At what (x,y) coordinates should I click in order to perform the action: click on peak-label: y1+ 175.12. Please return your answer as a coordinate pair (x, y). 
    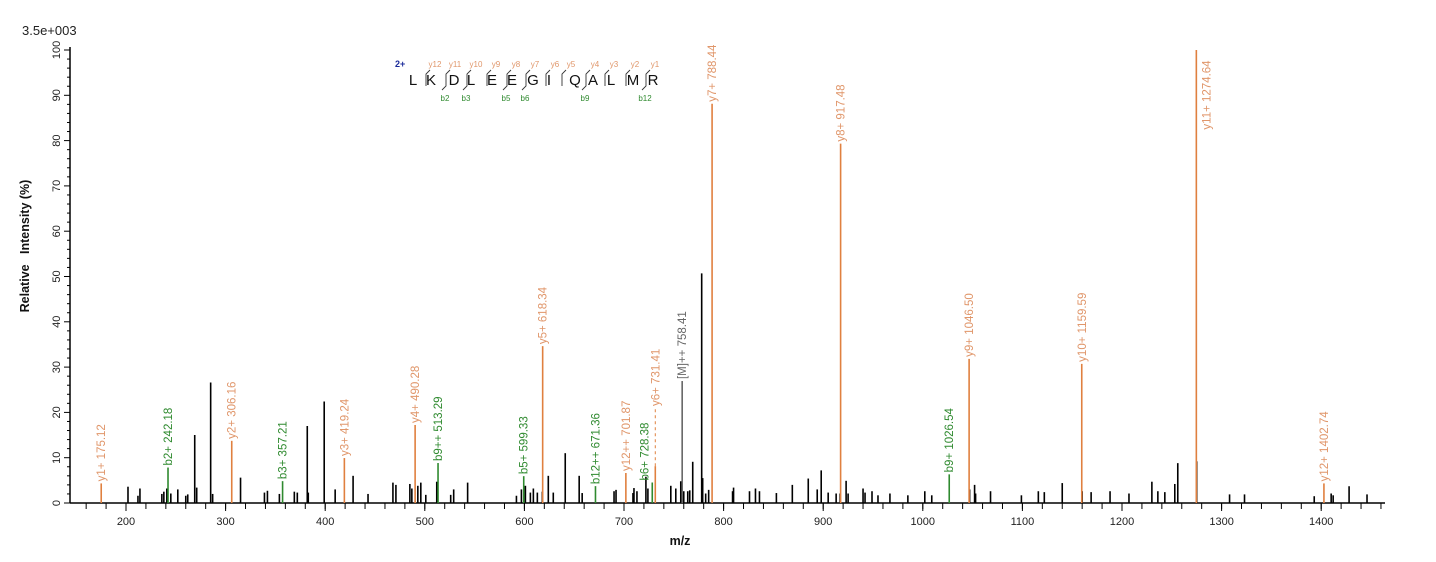
    Looking at the image, I should click on (102, 452).